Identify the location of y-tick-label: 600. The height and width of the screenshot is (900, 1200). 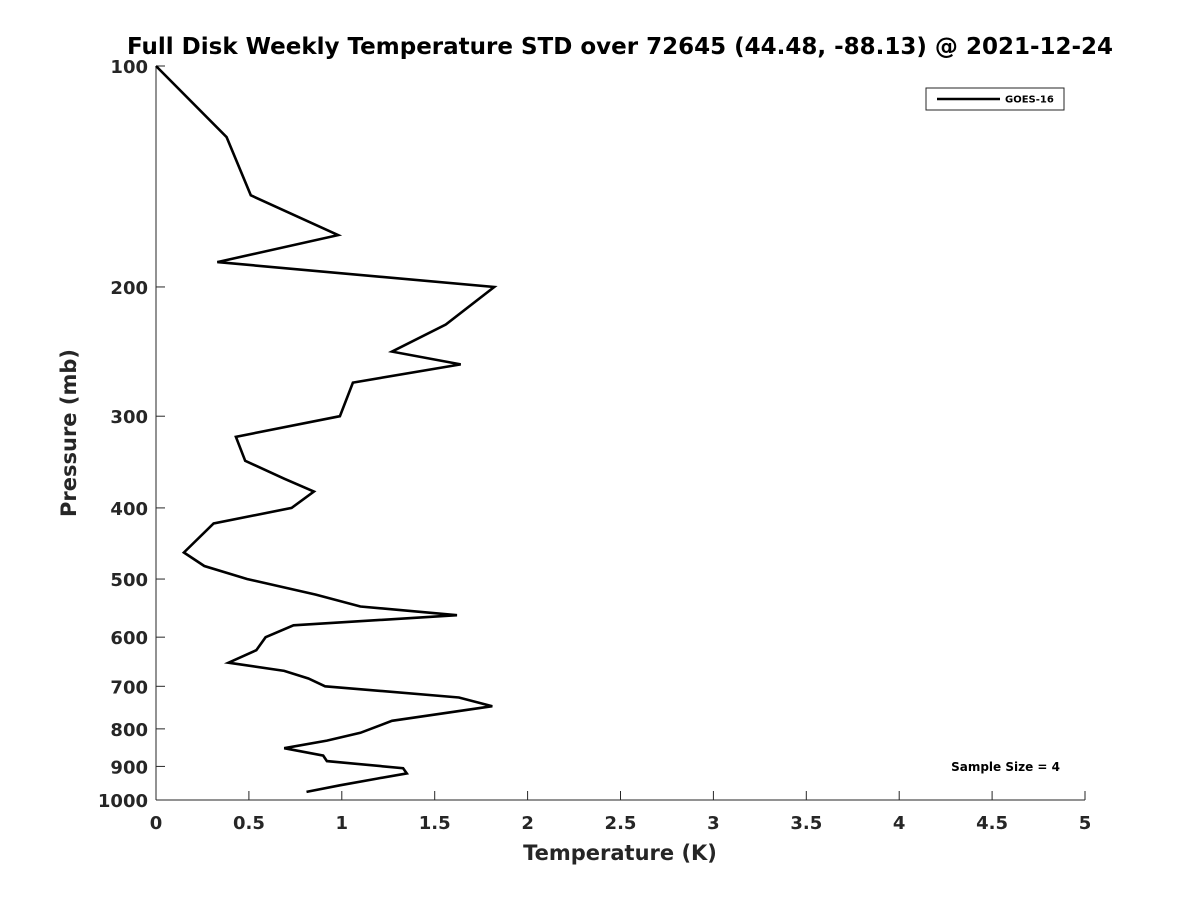
(129, 638).